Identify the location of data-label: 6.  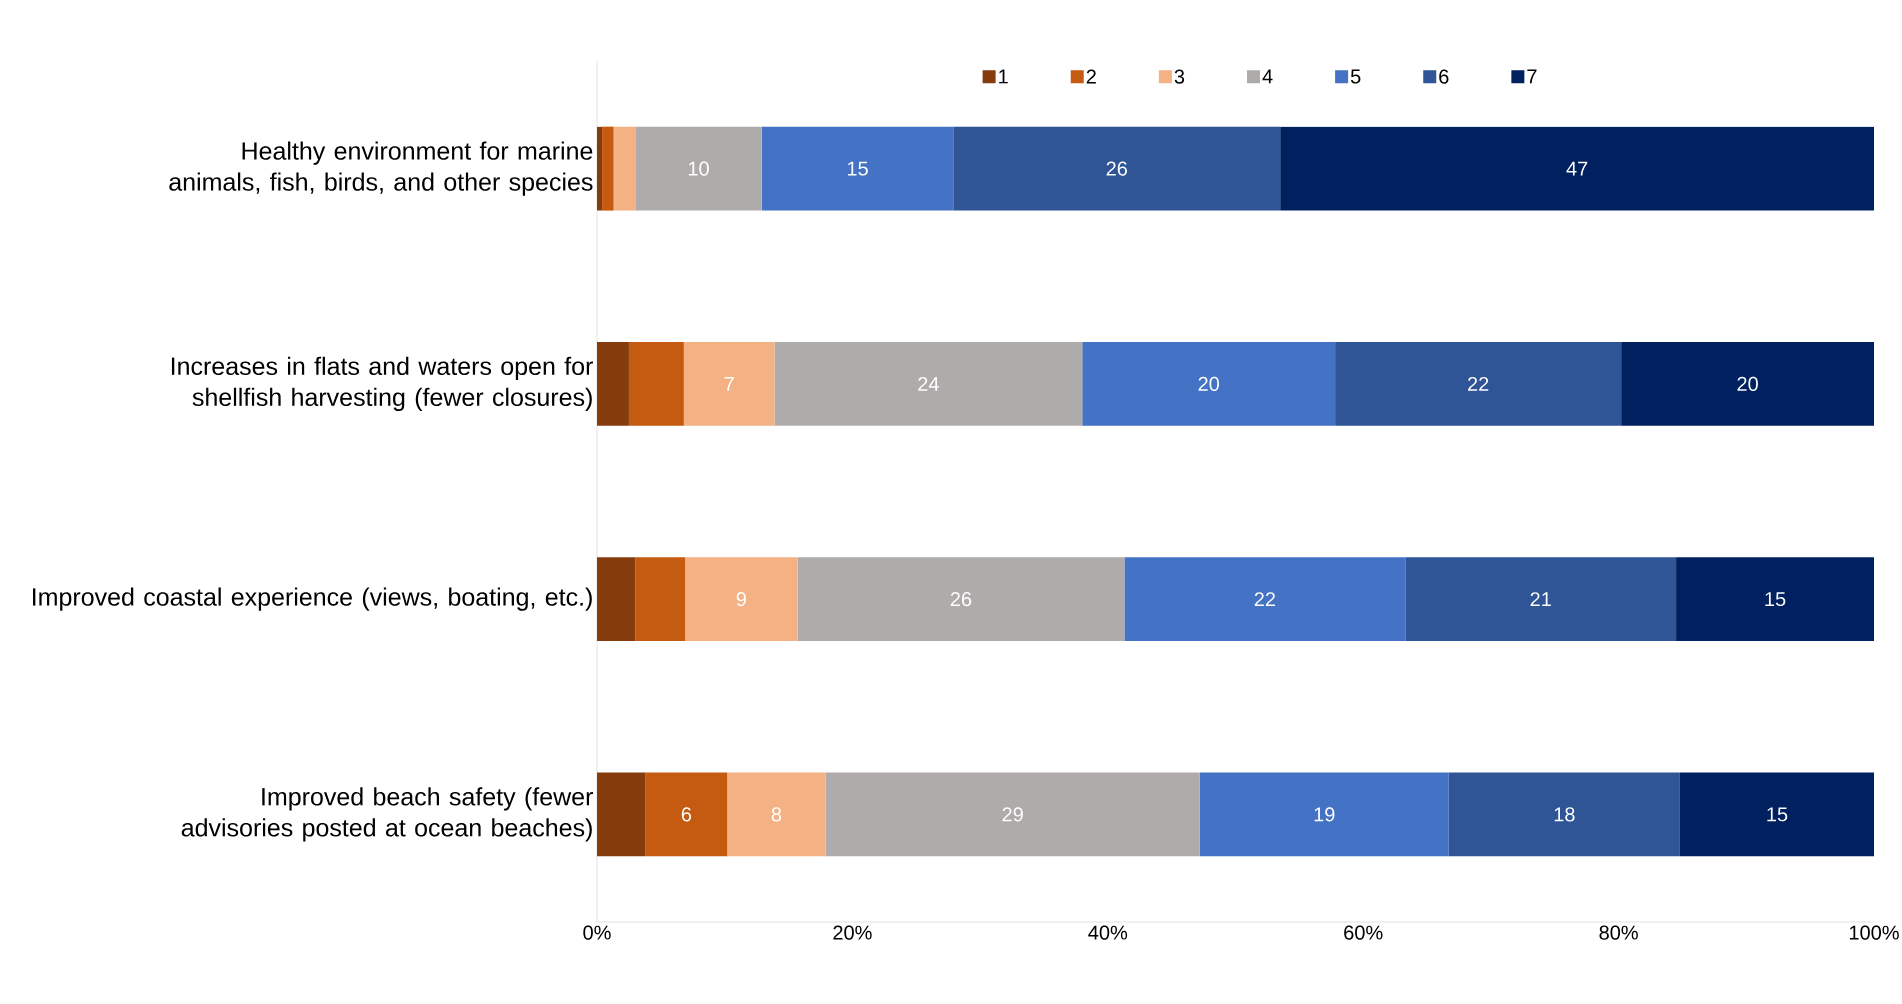
(686, 814).